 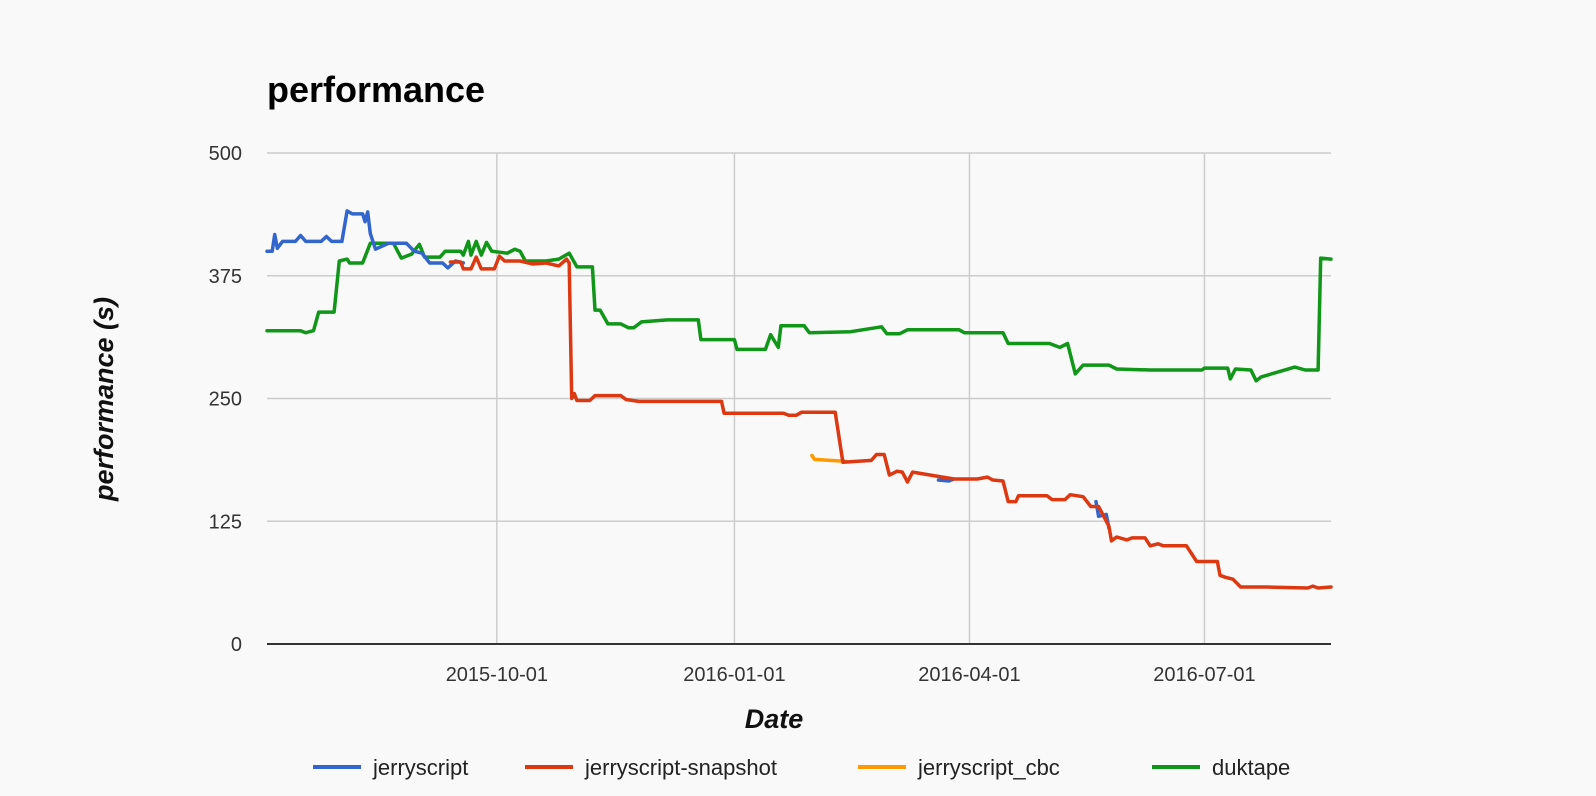 I want to click on chart-title: performance, so click(x=376, y=89).